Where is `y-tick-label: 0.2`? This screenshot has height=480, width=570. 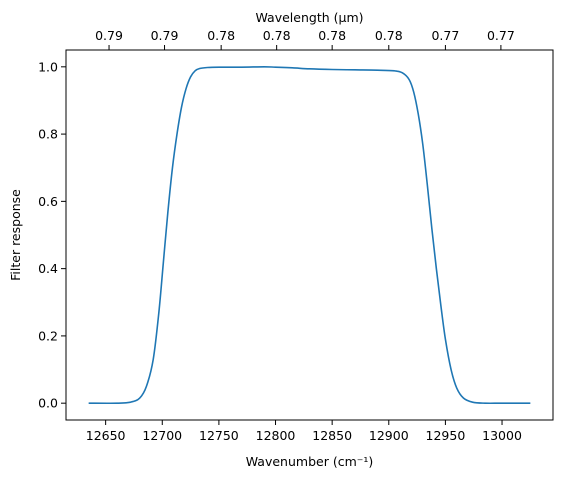
y-tick-label: 0.2 is located at coordinates (48, 335).